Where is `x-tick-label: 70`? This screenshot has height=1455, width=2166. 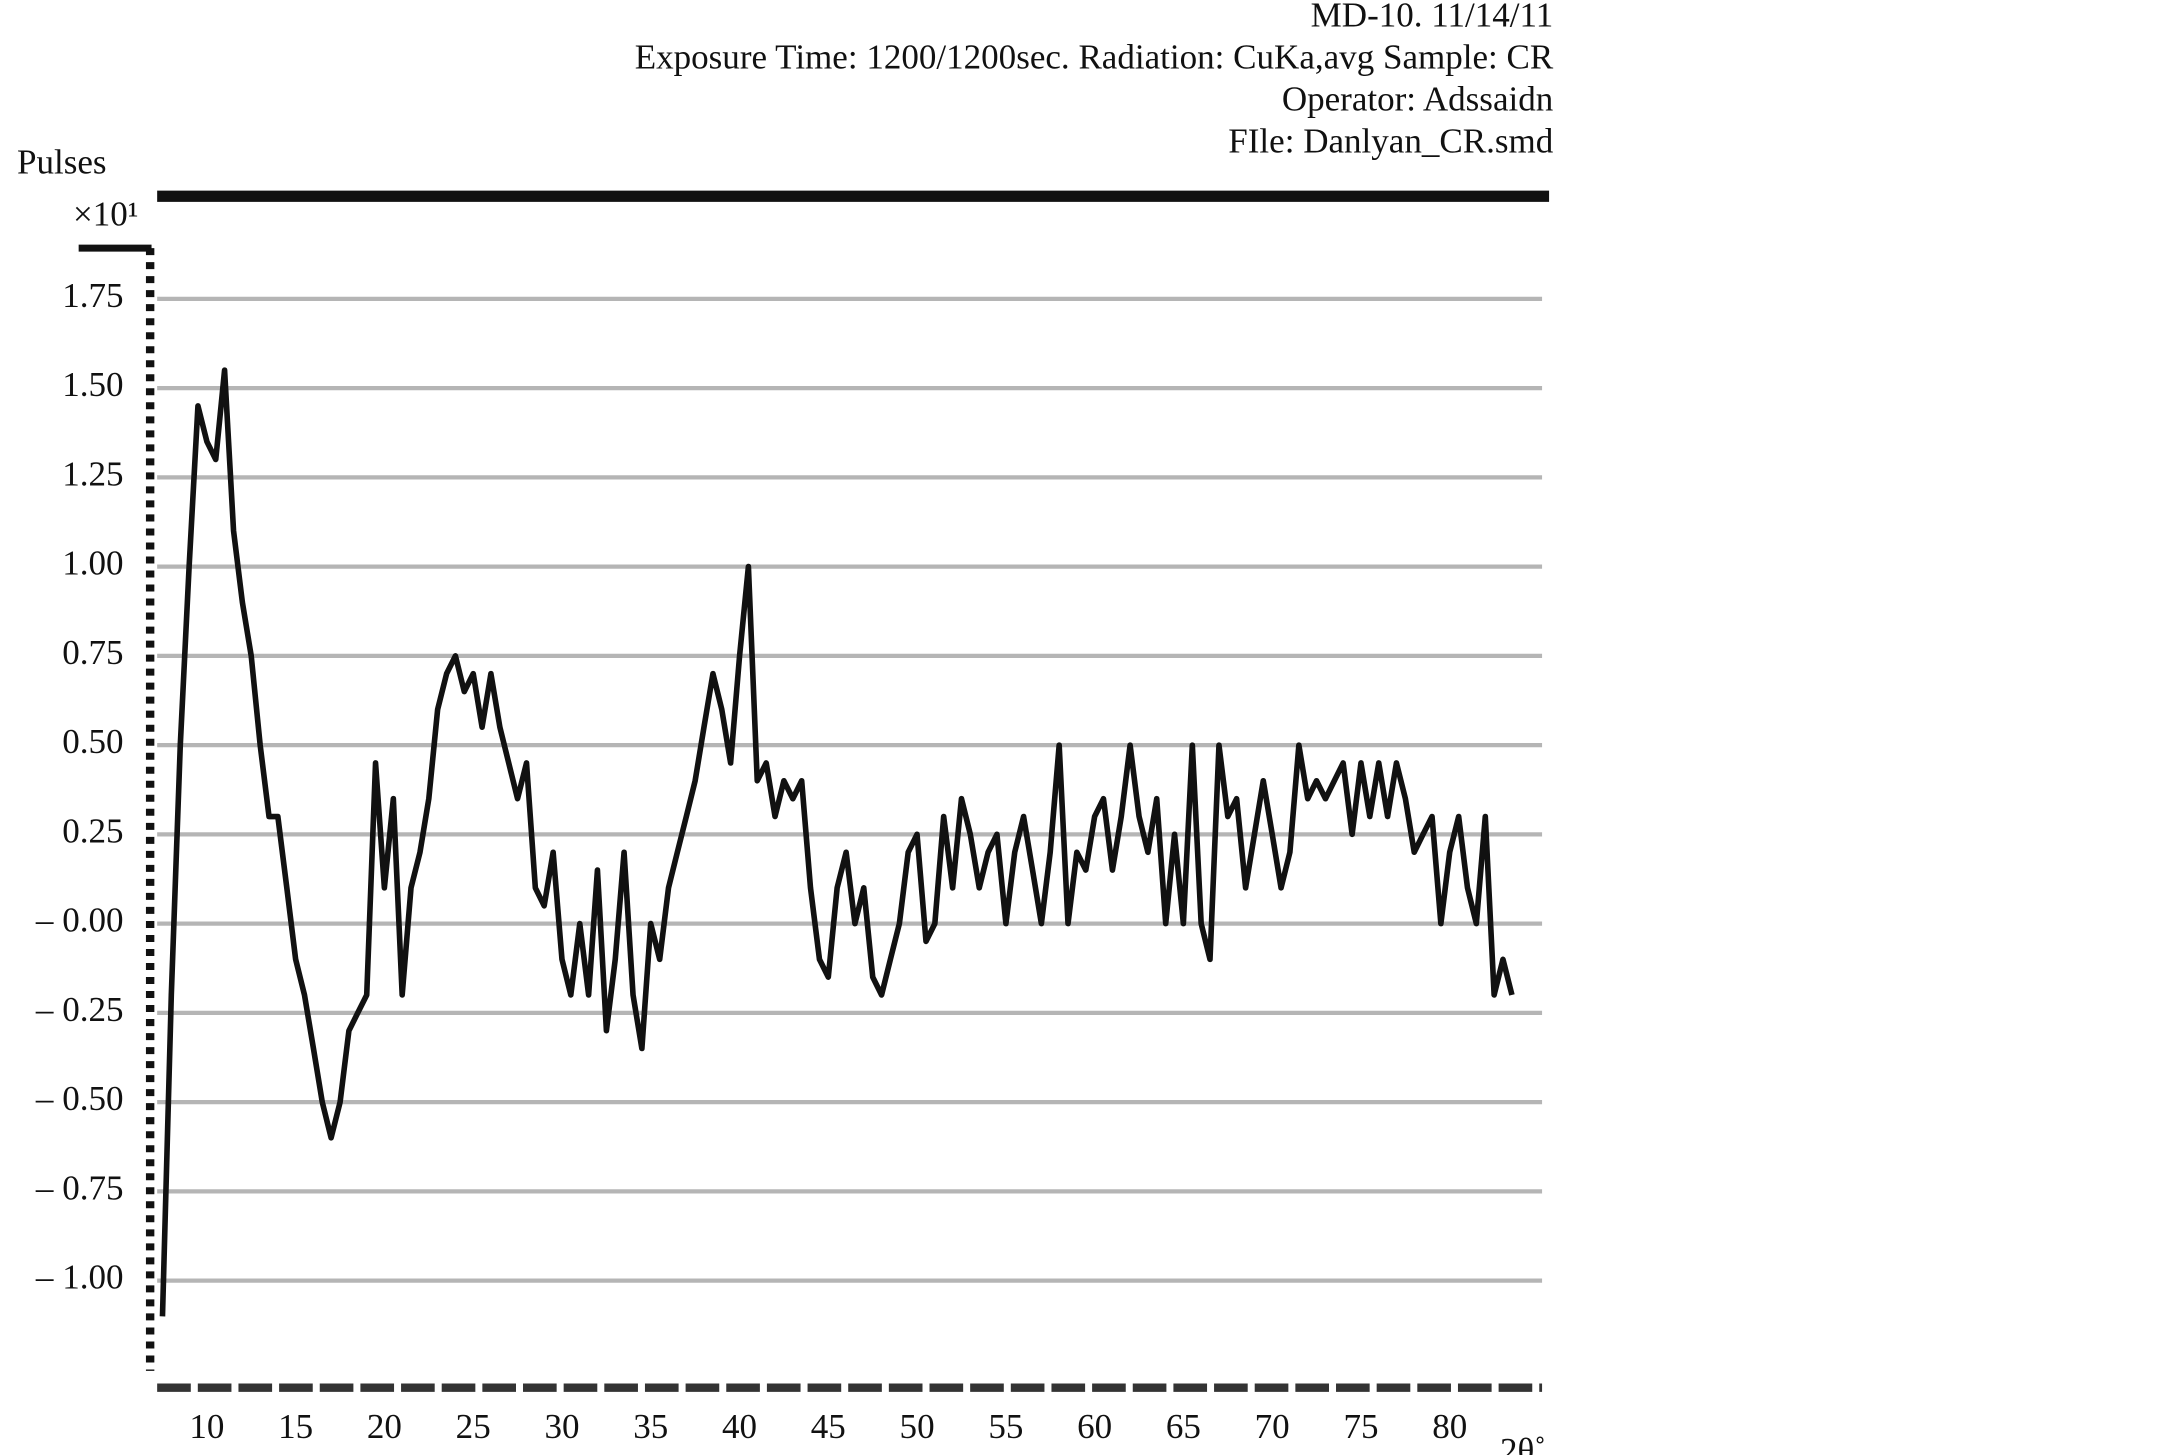
x-tick-label: 70 is located at coordinates (1272, 1426).